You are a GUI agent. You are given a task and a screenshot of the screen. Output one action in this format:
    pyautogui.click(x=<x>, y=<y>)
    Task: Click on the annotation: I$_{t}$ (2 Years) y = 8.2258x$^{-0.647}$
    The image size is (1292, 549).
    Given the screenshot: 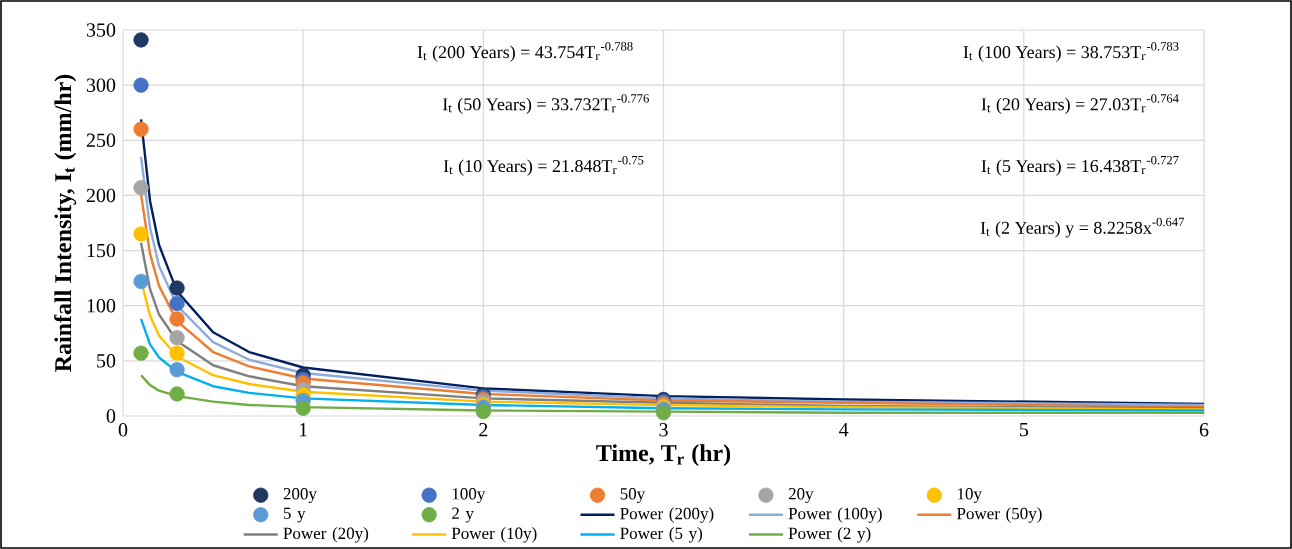 What is the action you would take?
    pyautogui.click(x=1082, y=227)
    